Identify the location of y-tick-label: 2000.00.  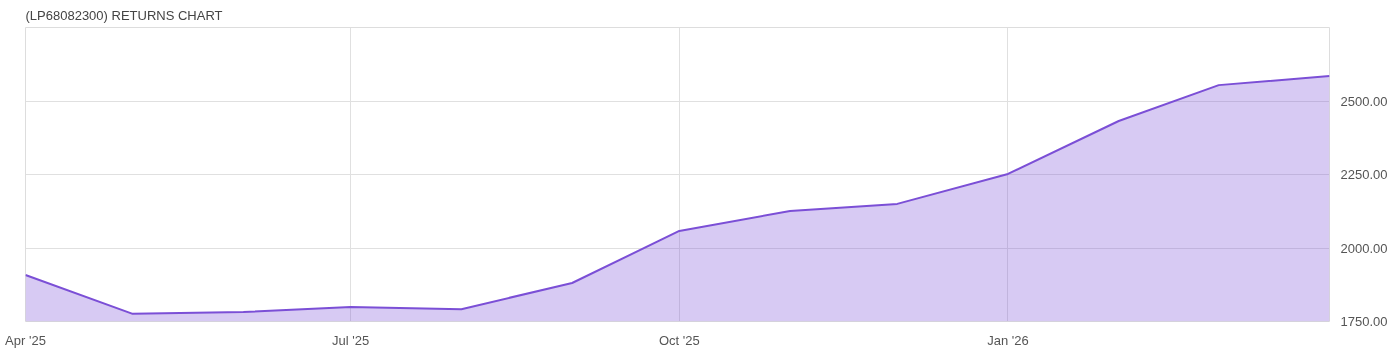
(1364, 248).